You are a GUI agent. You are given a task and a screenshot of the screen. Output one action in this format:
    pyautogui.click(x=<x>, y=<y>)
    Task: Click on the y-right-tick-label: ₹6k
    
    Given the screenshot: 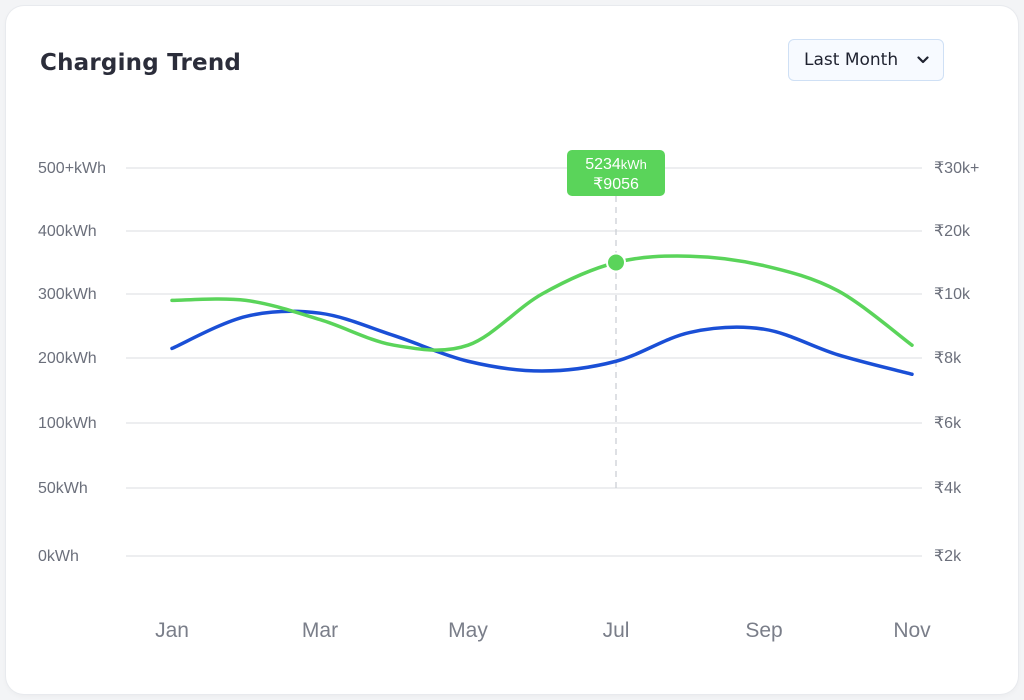 What is the action you would take?
    pyautogui.click(x=948, y=423)
    